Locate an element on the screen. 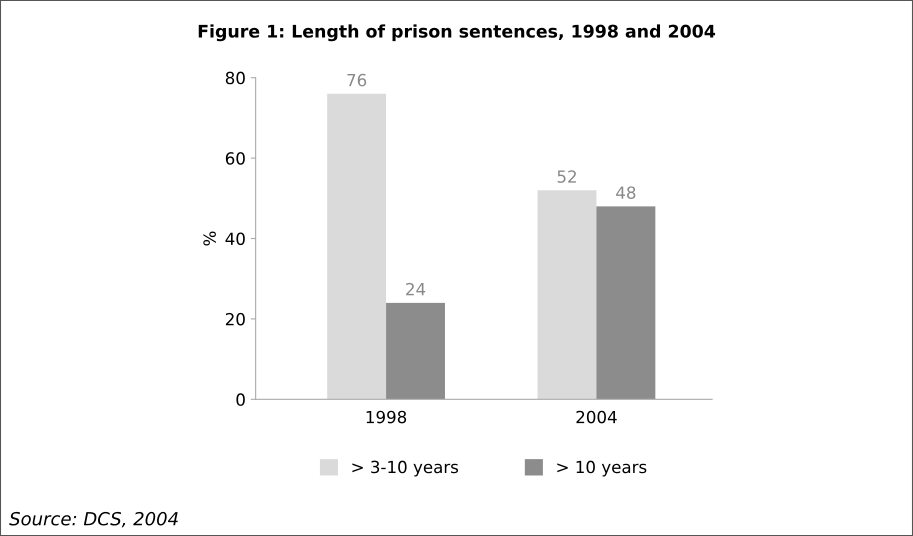 The width and height of the screenshot is (913, 536). x-tick-label: 1998 is located at coordinates (386, 417).